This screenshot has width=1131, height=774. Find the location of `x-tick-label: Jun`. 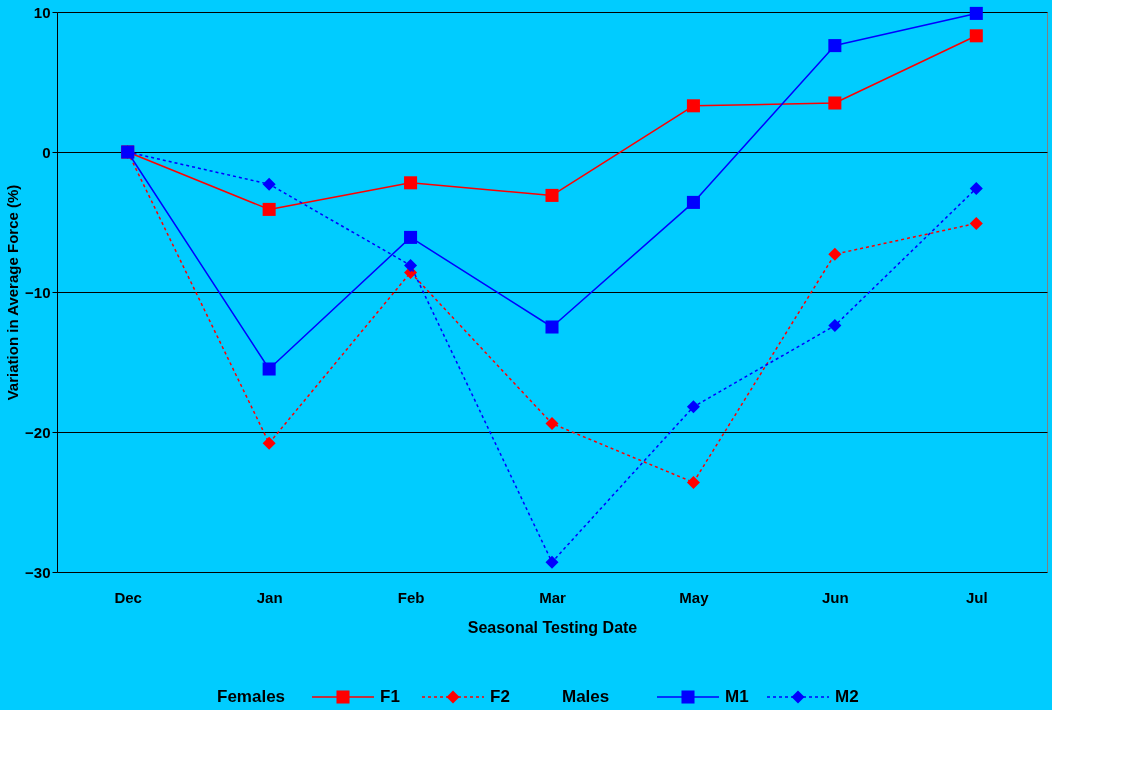

x-tick-label: Jun is located at coordinates (835, 597).